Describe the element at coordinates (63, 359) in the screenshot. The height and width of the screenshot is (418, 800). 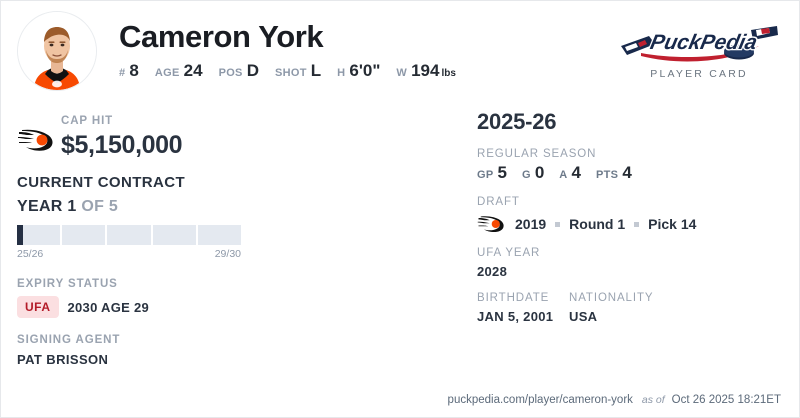
I see `signing-agent-value: PAT BRISSON` at that location.